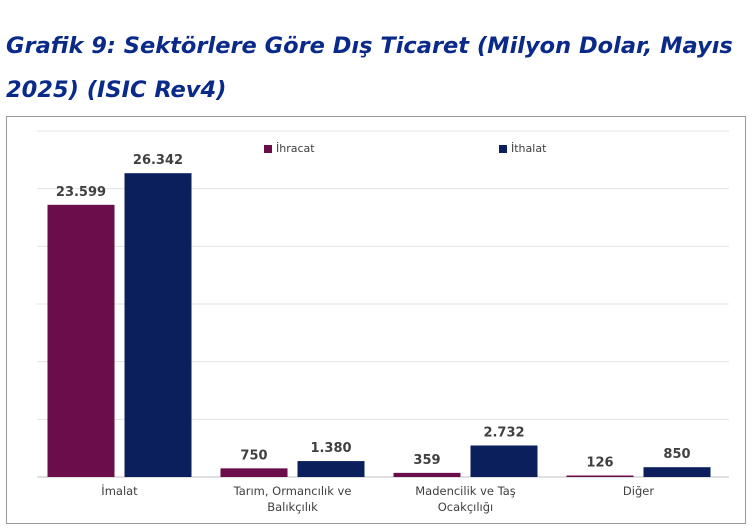  Describe the element at coordinates (158, 160) in the screenshot. I see `data-label: 26.342` at that location.